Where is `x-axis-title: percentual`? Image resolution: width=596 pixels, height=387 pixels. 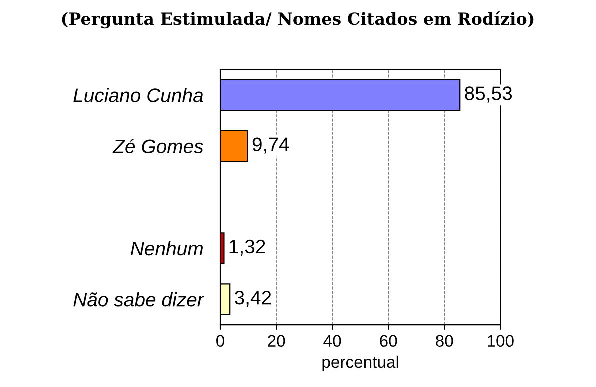 x-axis-title: percentual is located at coordinates (360, 364).